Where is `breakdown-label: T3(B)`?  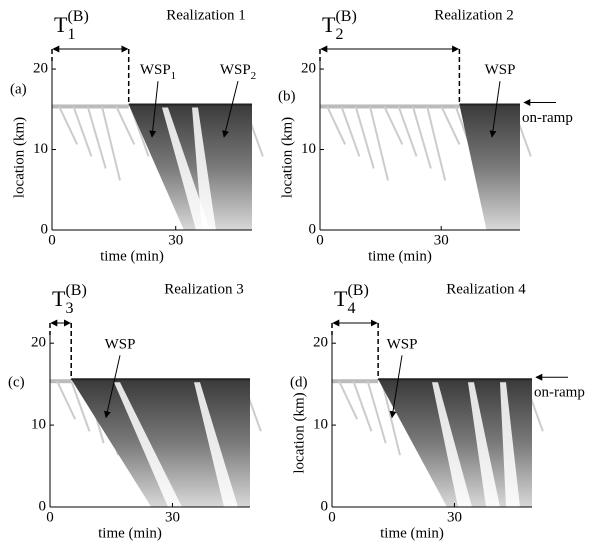 breakdown-label: T3(B) is located at coordinates (69, 299).